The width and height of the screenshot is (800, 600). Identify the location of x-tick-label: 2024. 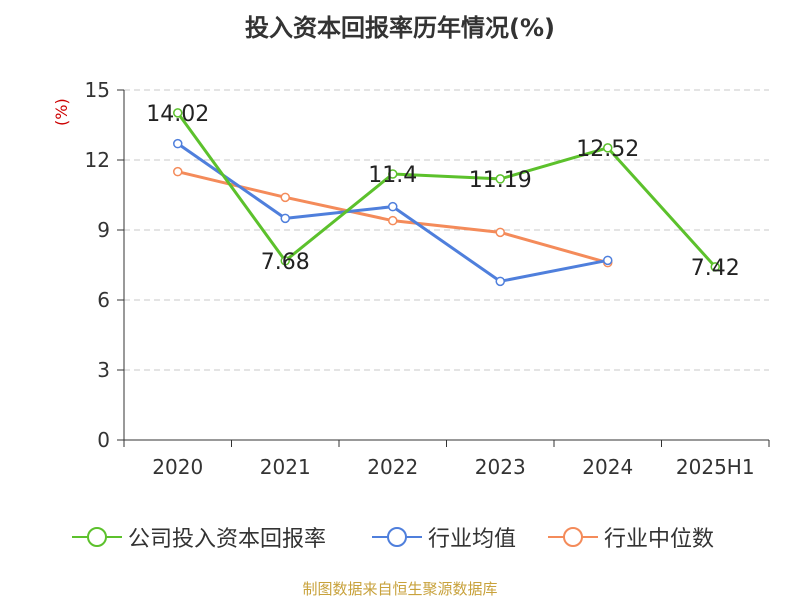
(607, 467).